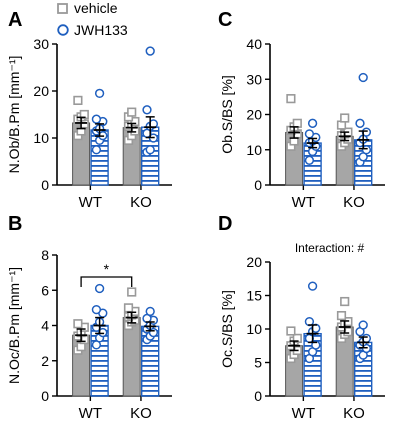 Image resolution: width=408 pixels, height=428 pixels. I want to click on y-axis-label: Oc.S/BS [%], so click(227, 329).